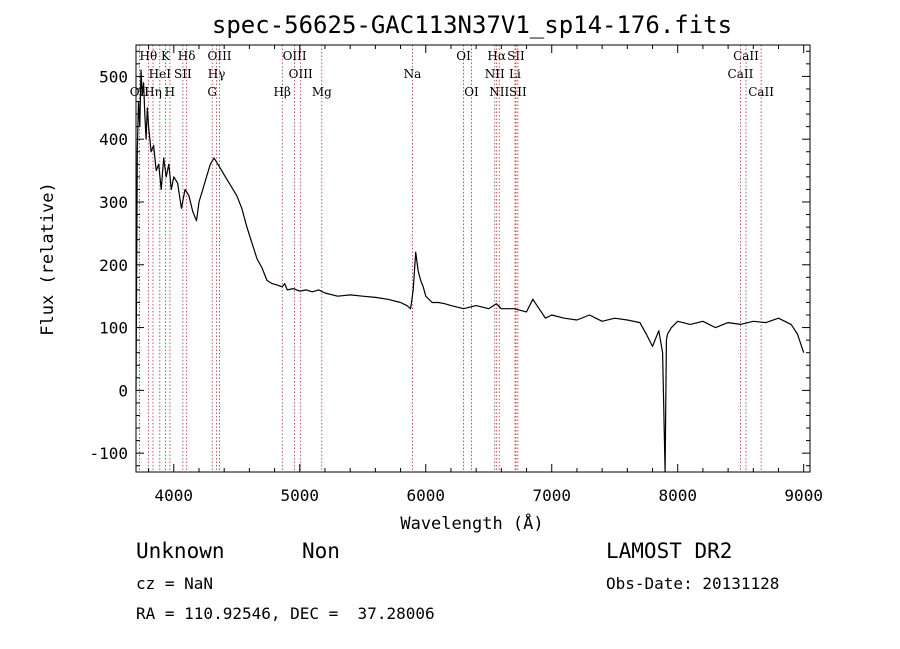  Describe the element at coordinates (48, 259) in the screenshot. I see `y-axis-label: Flux (relative)` at that location.